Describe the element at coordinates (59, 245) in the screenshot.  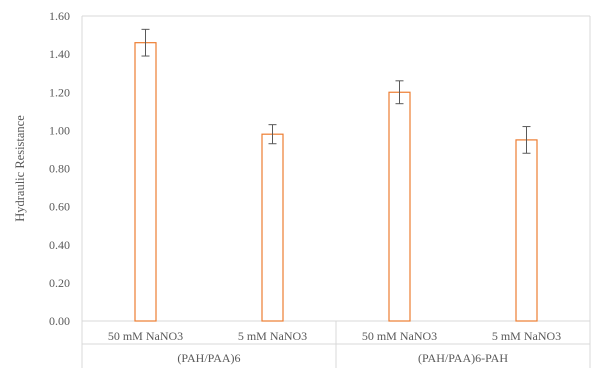
I see `y-tick-label: 0.40` at that location.